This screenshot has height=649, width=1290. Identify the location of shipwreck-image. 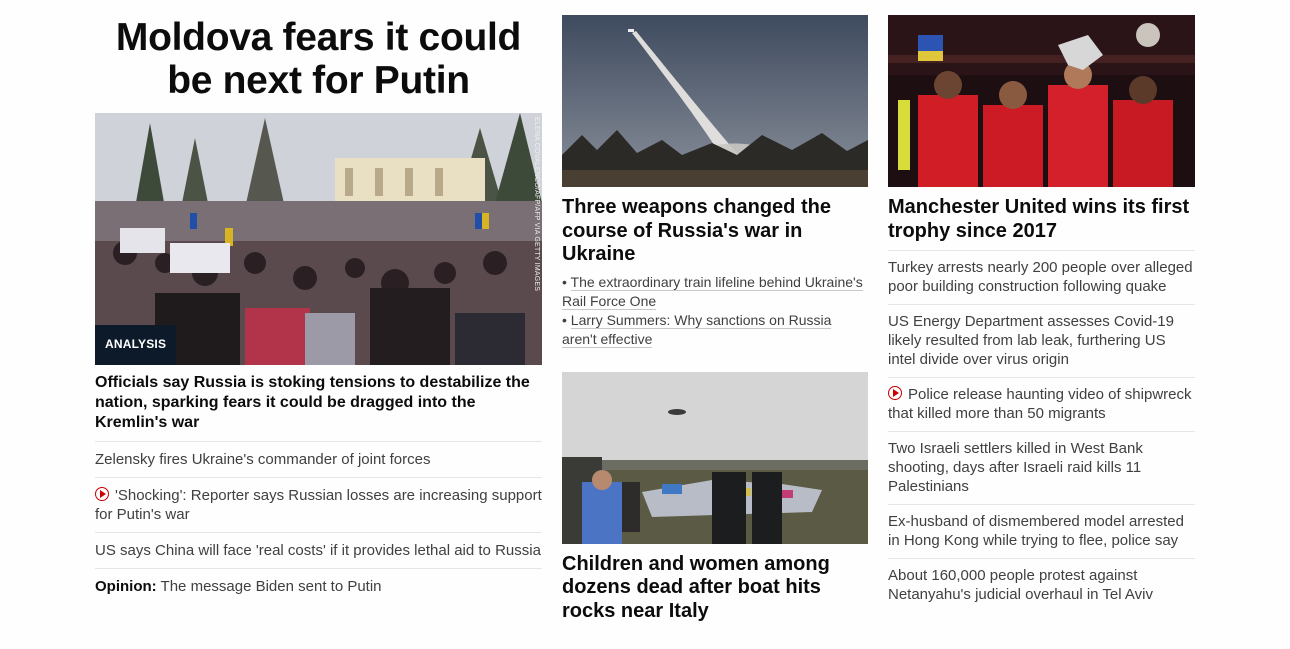
(715, 457).